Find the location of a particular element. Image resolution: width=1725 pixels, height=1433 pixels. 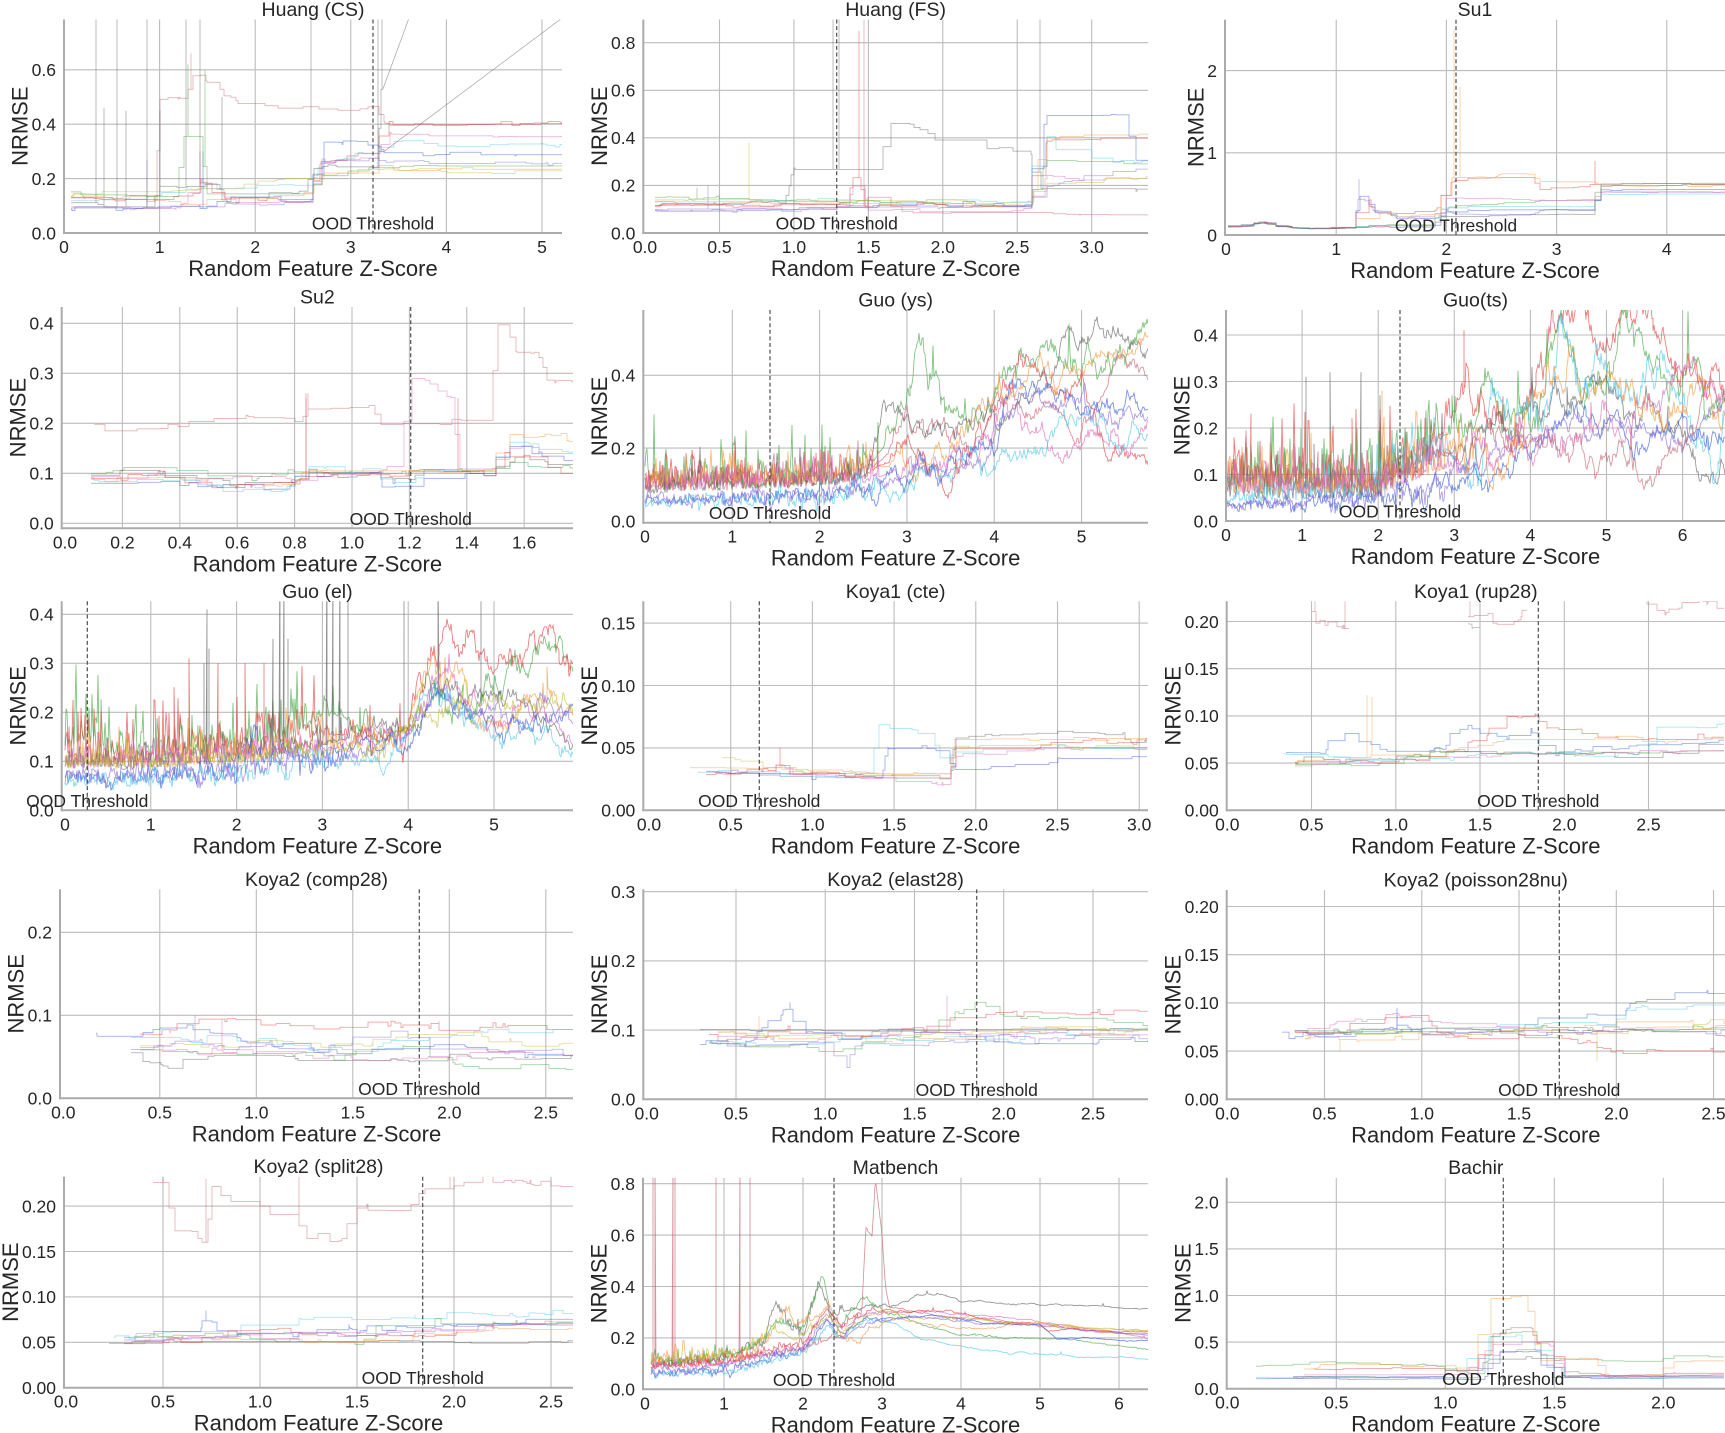

svg-text: Guo (ys) is located at coordinates (895, 301).